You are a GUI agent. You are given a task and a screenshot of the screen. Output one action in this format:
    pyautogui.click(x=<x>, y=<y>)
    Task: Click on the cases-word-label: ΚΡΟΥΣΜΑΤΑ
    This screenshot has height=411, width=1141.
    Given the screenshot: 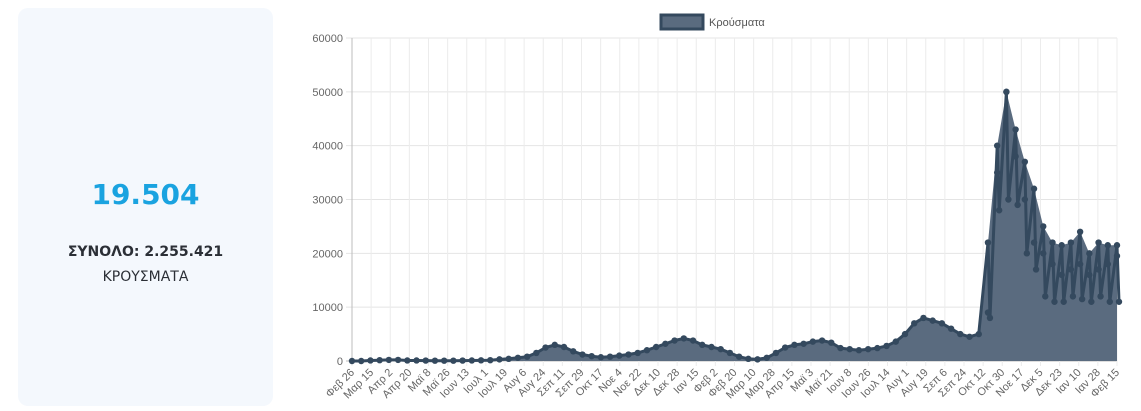 What is the action you would take?
    pyautogui.click(x=145, y=277)
    